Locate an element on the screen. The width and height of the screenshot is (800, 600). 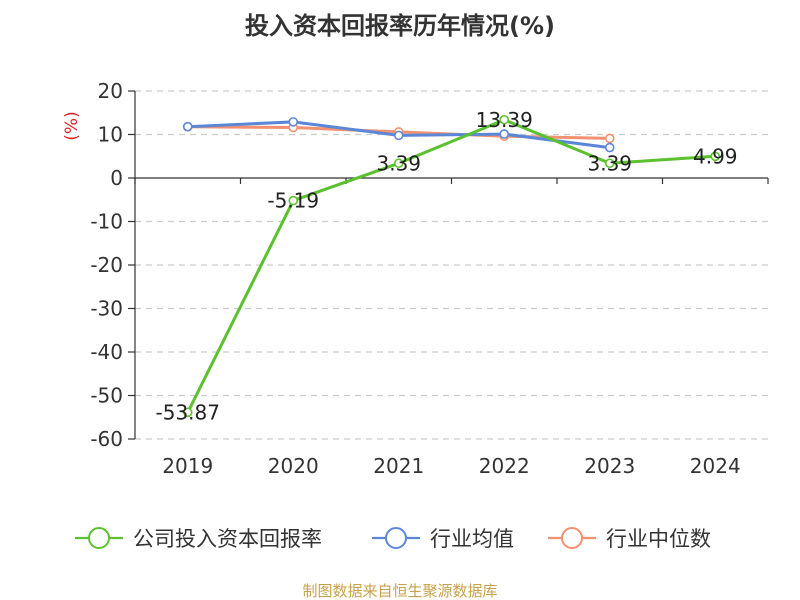
chart-title: 投入资本回报率历年情况(%) is located at coordinates (400, 26).